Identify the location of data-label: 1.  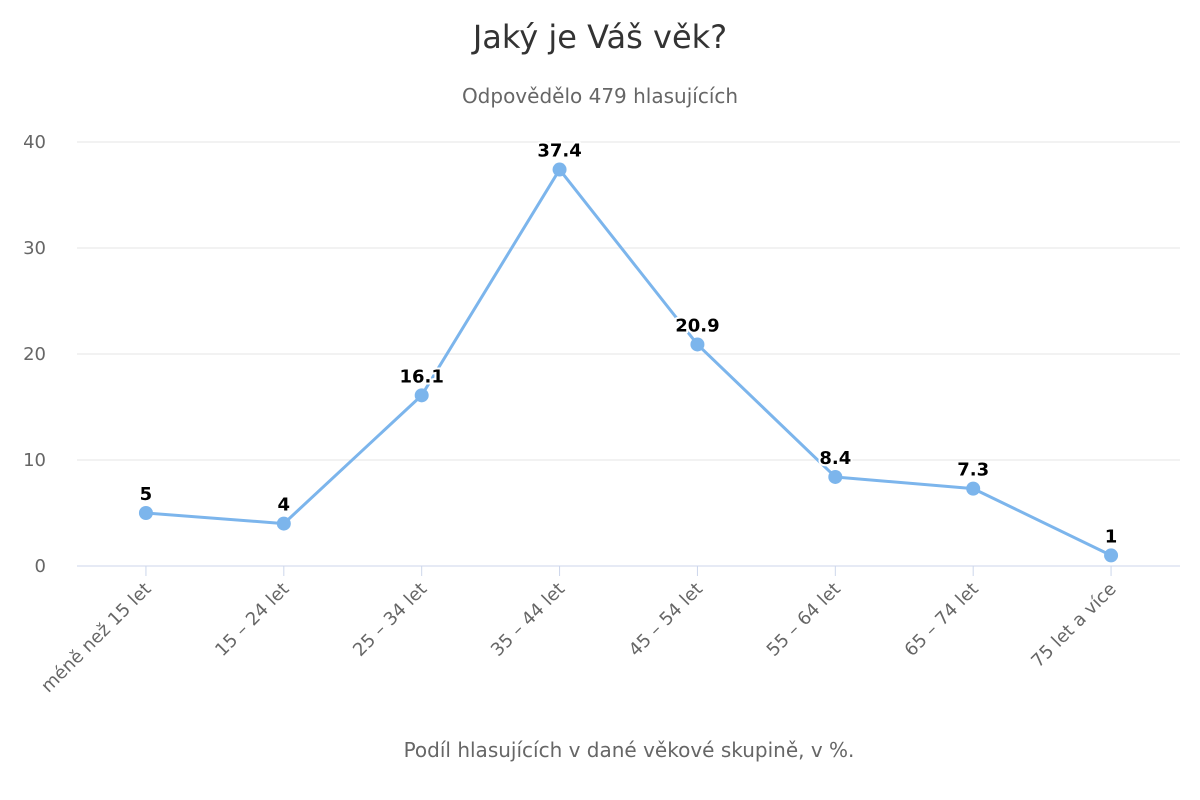
(1111, 536).